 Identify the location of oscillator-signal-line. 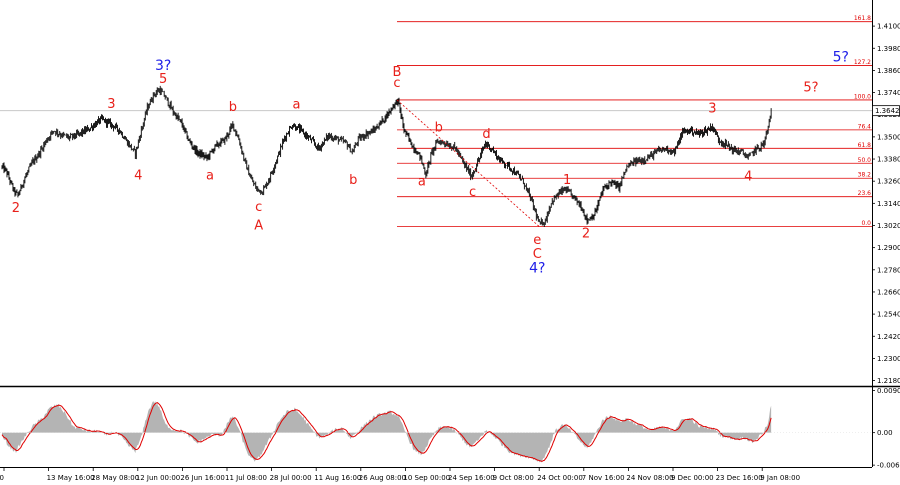
(386, 432).